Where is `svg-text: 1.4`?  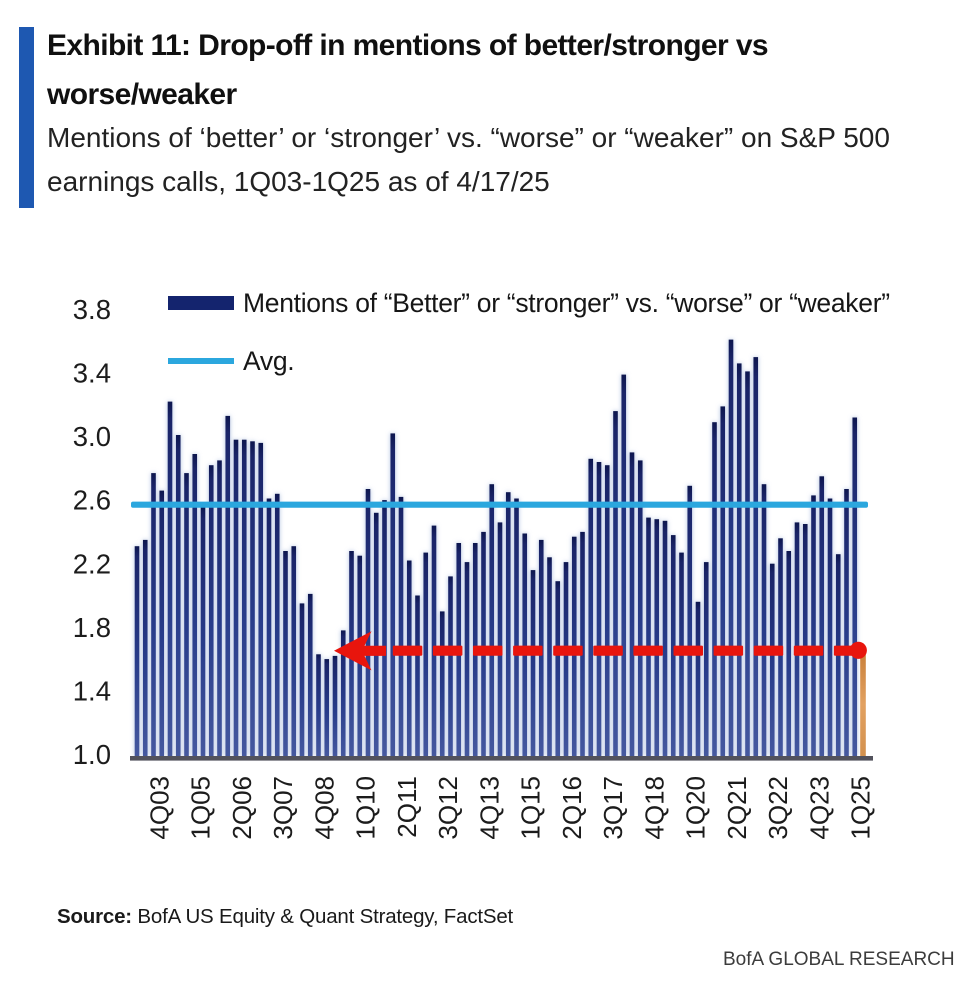
svg-text: 1.4 is located at coordinates (92, 690).